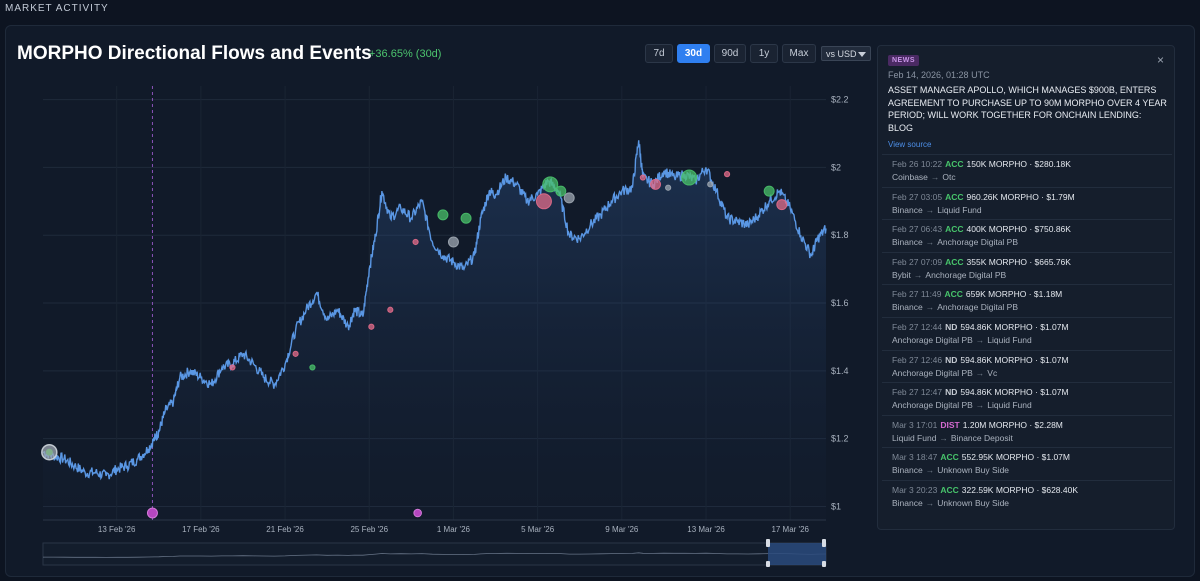  What do you see at coordinates (910, 177) in the screenshot?
I see `event-from: Coinbase` at bounding box center [910, 177].